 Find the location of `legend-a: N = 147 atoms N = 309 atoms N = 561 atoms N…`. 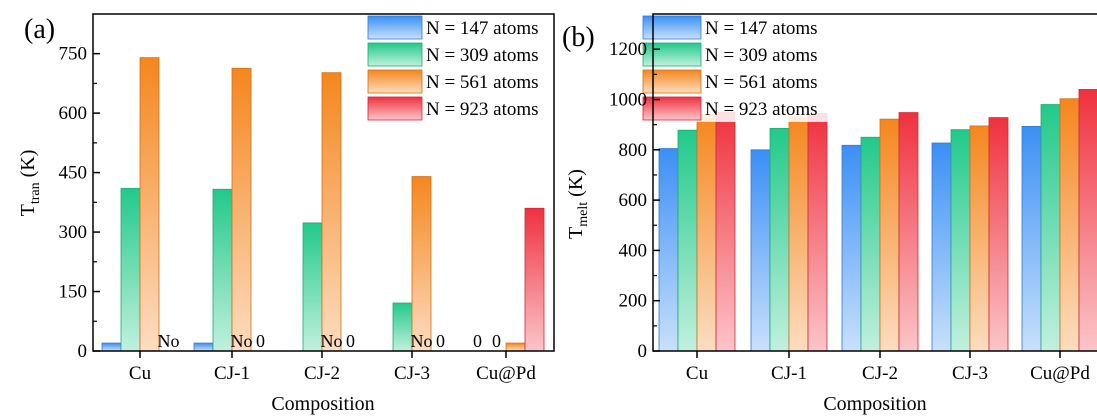

legend-a: N = 147 atoms N = 309 atoms N = 561 atoms N… is located at coordinates (460, 68).